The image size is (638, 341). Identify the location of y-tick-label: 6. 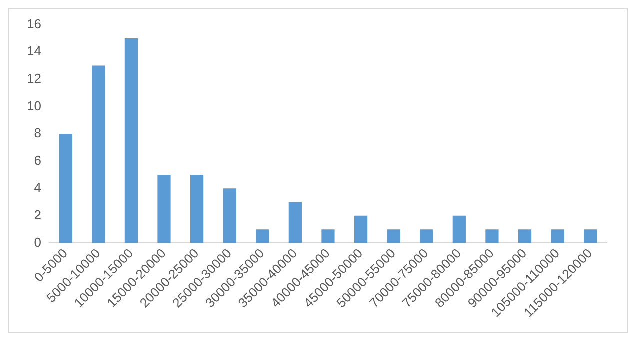
(38, 160).